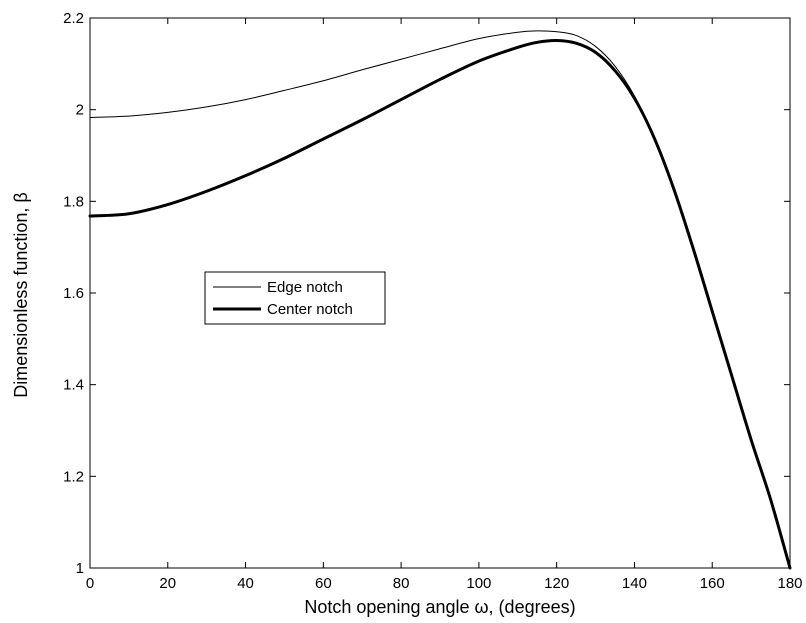 The width and height of the screenshot is (806, 623). What do you see at coordinates (556, 583) in the screenshot?
I see `x-tick-label: 120` at bounding box center [556, 583].